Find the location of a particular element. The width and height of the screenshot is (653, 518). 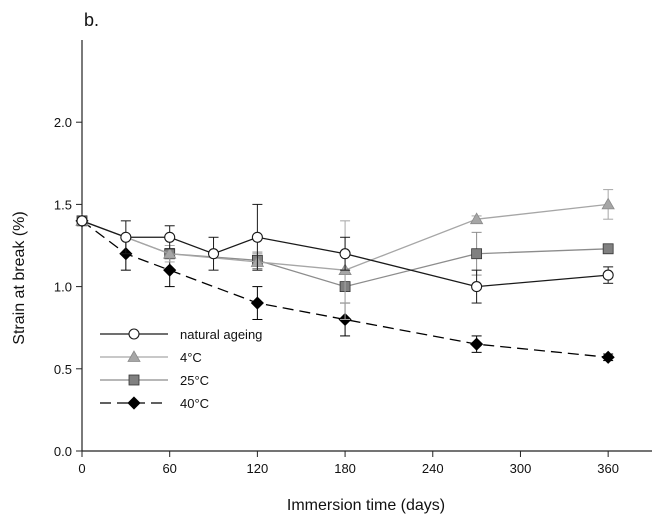

legend: natural ageing 4°C 25°C 40°C is located at coordinates (181, 369).